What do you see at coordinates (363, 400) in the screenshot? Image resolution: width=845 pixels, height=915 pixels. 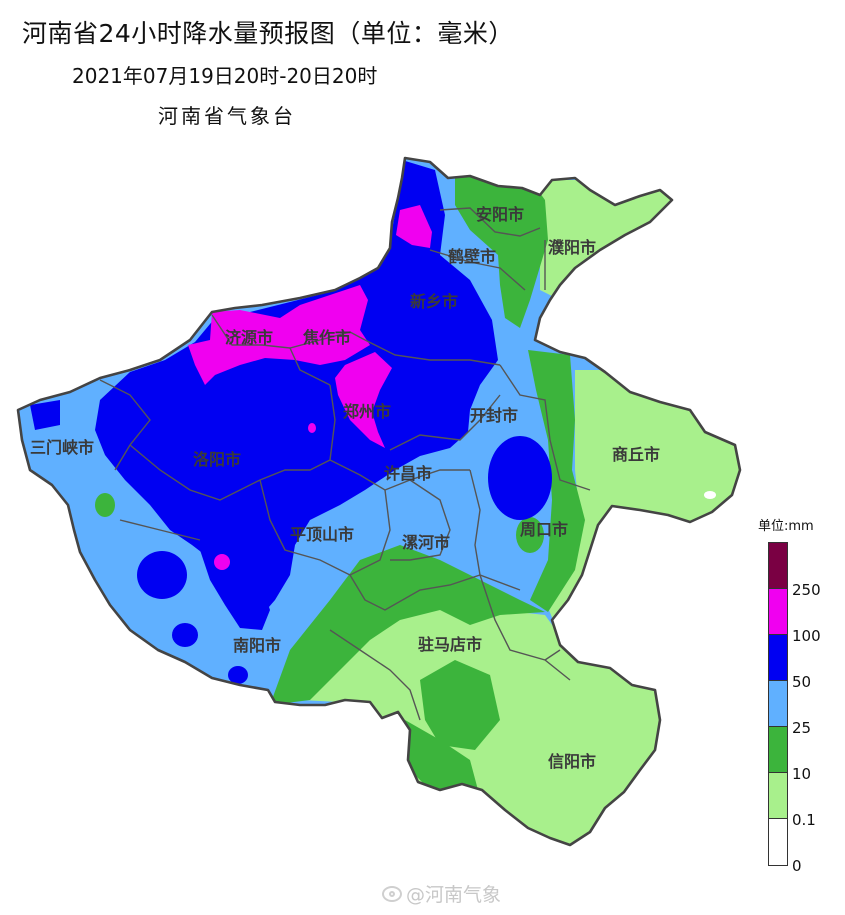 I see `rain-zone-100-250-zhengzhou` at bounding box center [363, 400].